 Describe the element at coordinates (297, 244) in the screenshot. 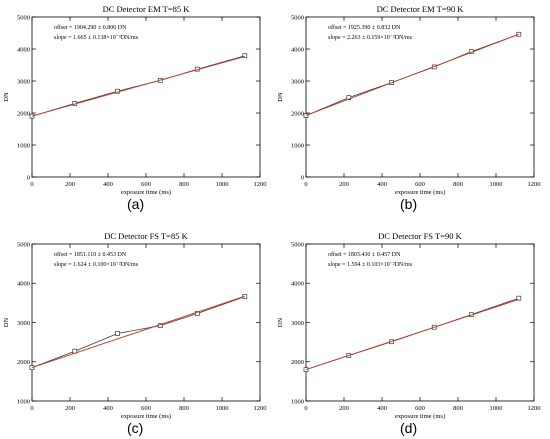

I see `y-tick-label-d-4: 5000` at that location.